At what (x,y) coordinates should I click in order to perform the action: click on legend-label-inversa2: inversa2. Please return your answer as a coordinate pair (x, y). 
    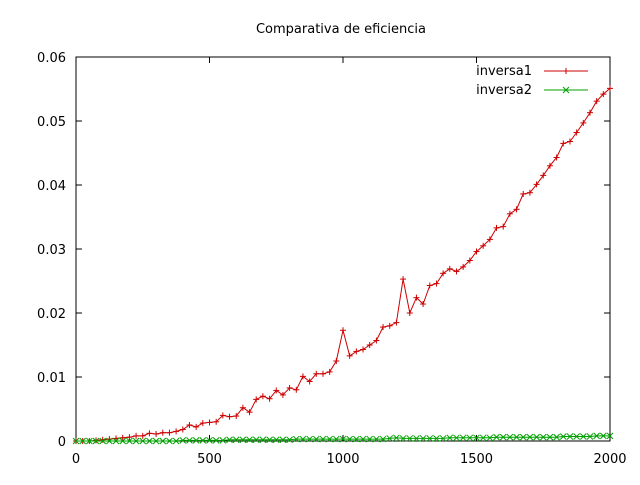
    Looking at the image, I should click on (504, 90).